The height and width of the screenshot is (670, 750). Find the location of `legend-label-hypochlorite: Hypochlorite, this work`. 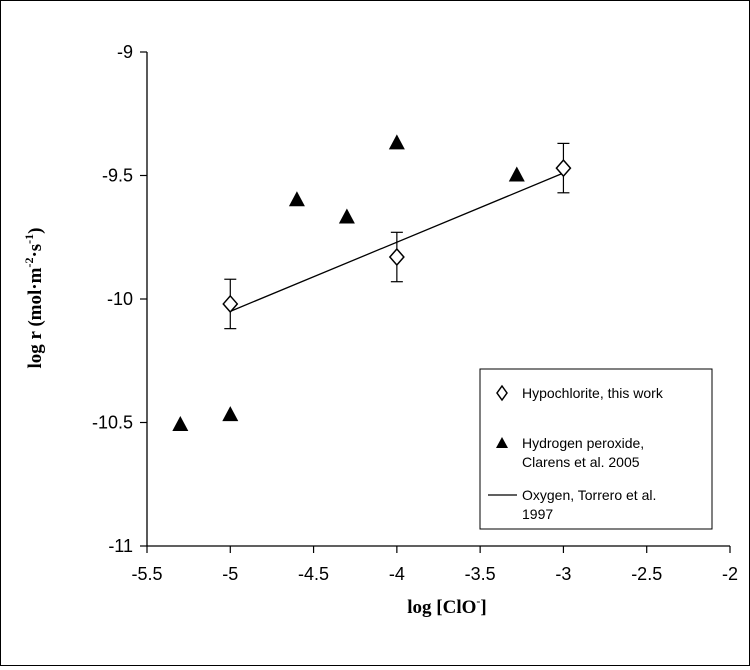

legend-label-hypochlorite: Hypochlorite, this work is located at coordinates (593, 393).